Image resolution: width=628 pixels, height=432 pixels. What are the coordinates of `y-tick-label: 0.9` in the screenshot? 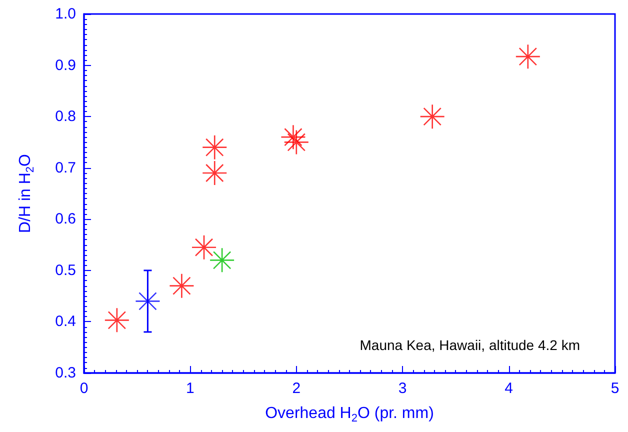 It's located at (65, 65).